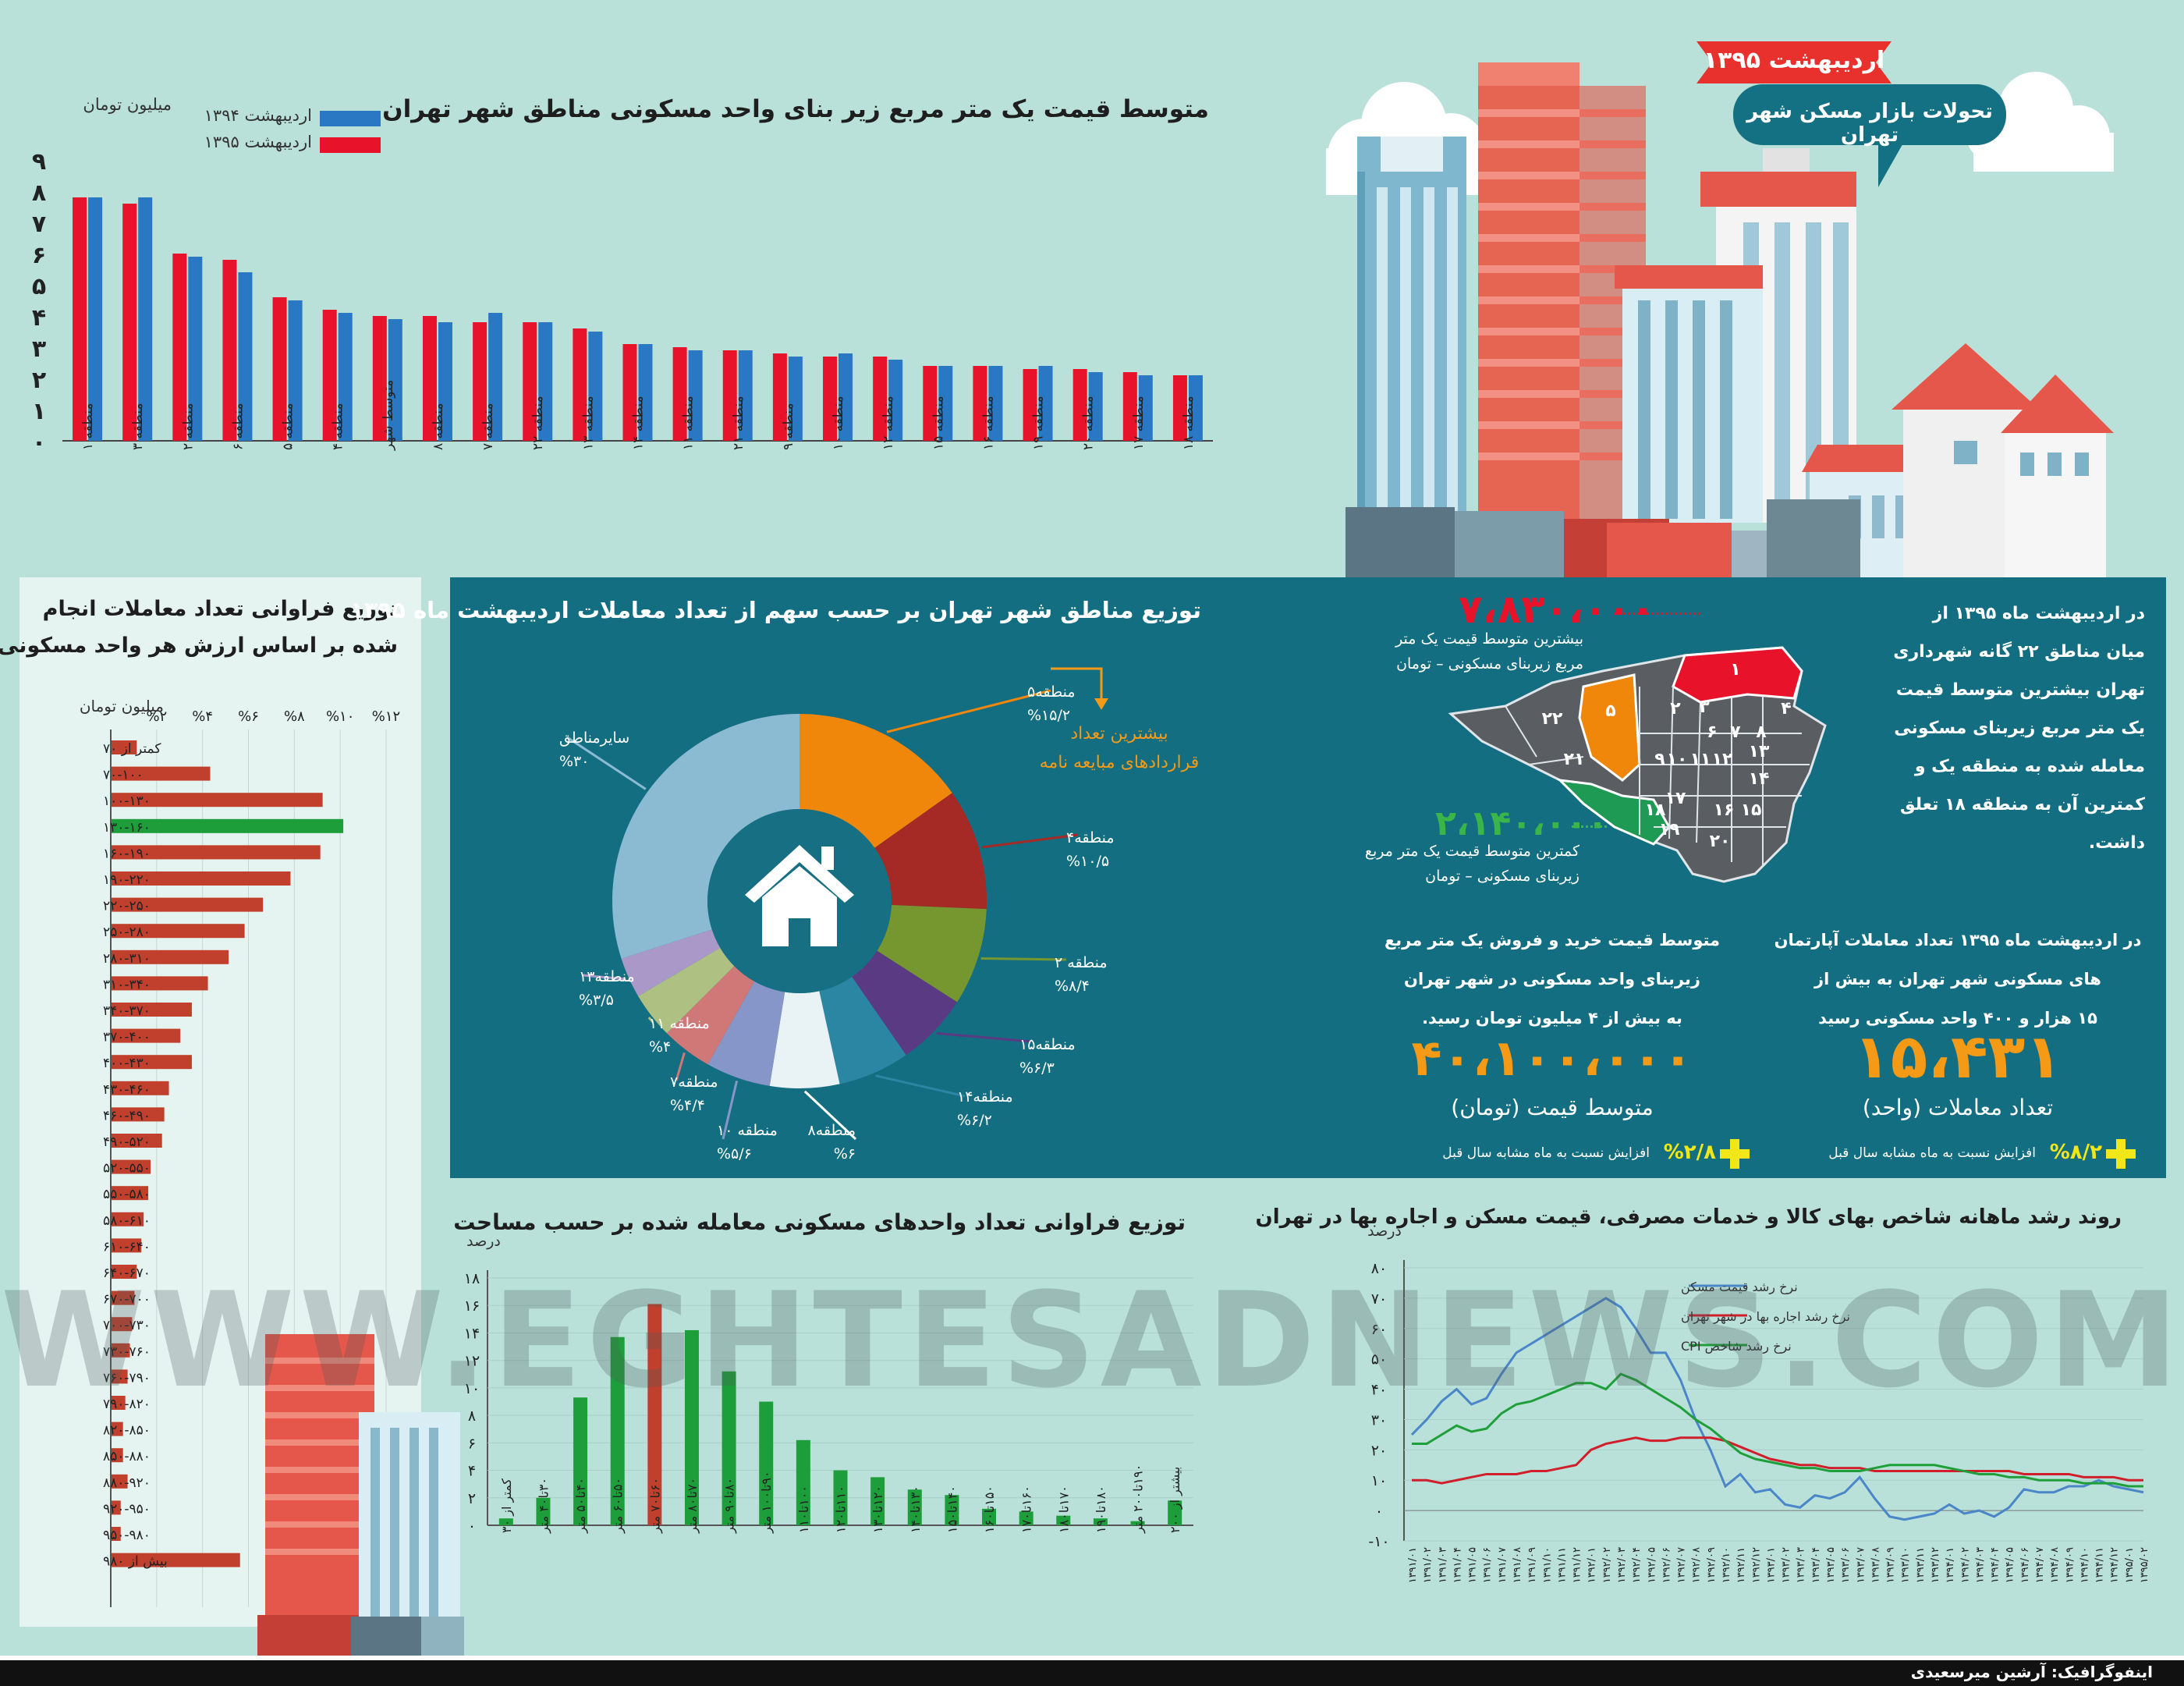 The height and width of the screenshot is (1686, 2184). Describe the element at coordinates (1472, 852) in the screenshot. I see `map-min-desc-1: کمترین متوسط قیمت یک متر مربع` at that location.